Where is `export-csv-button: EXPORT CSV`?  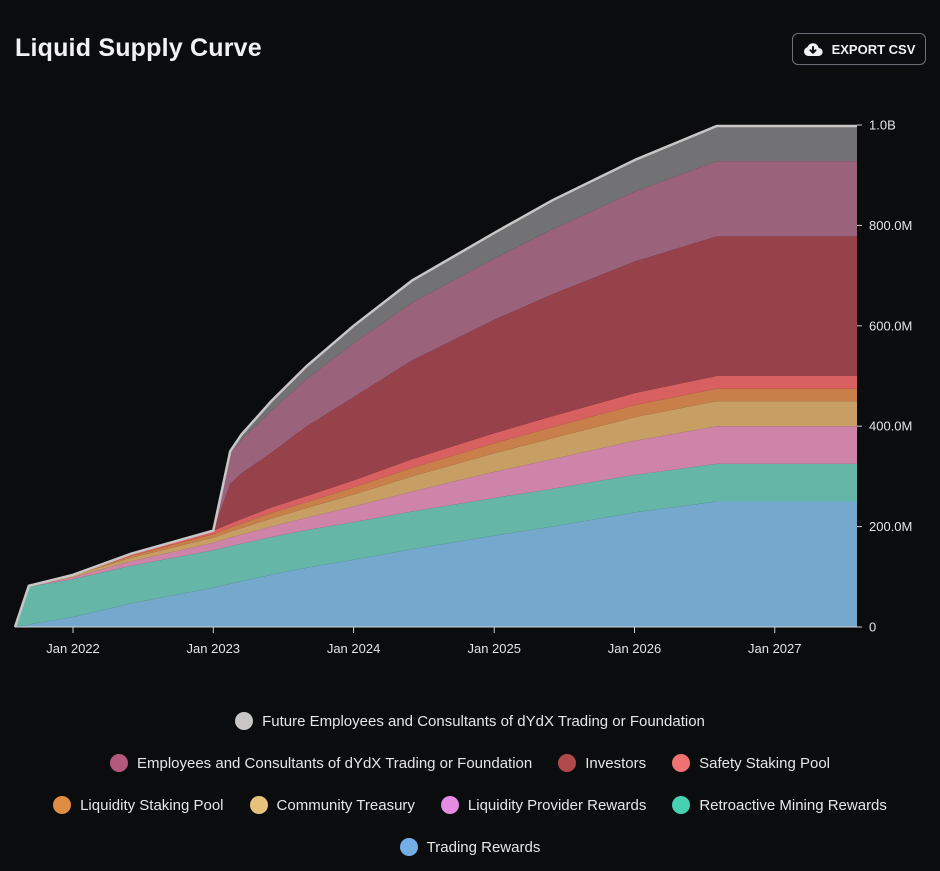
export-csv-button: EXPORT CSV is located at coordinates (859, 49).